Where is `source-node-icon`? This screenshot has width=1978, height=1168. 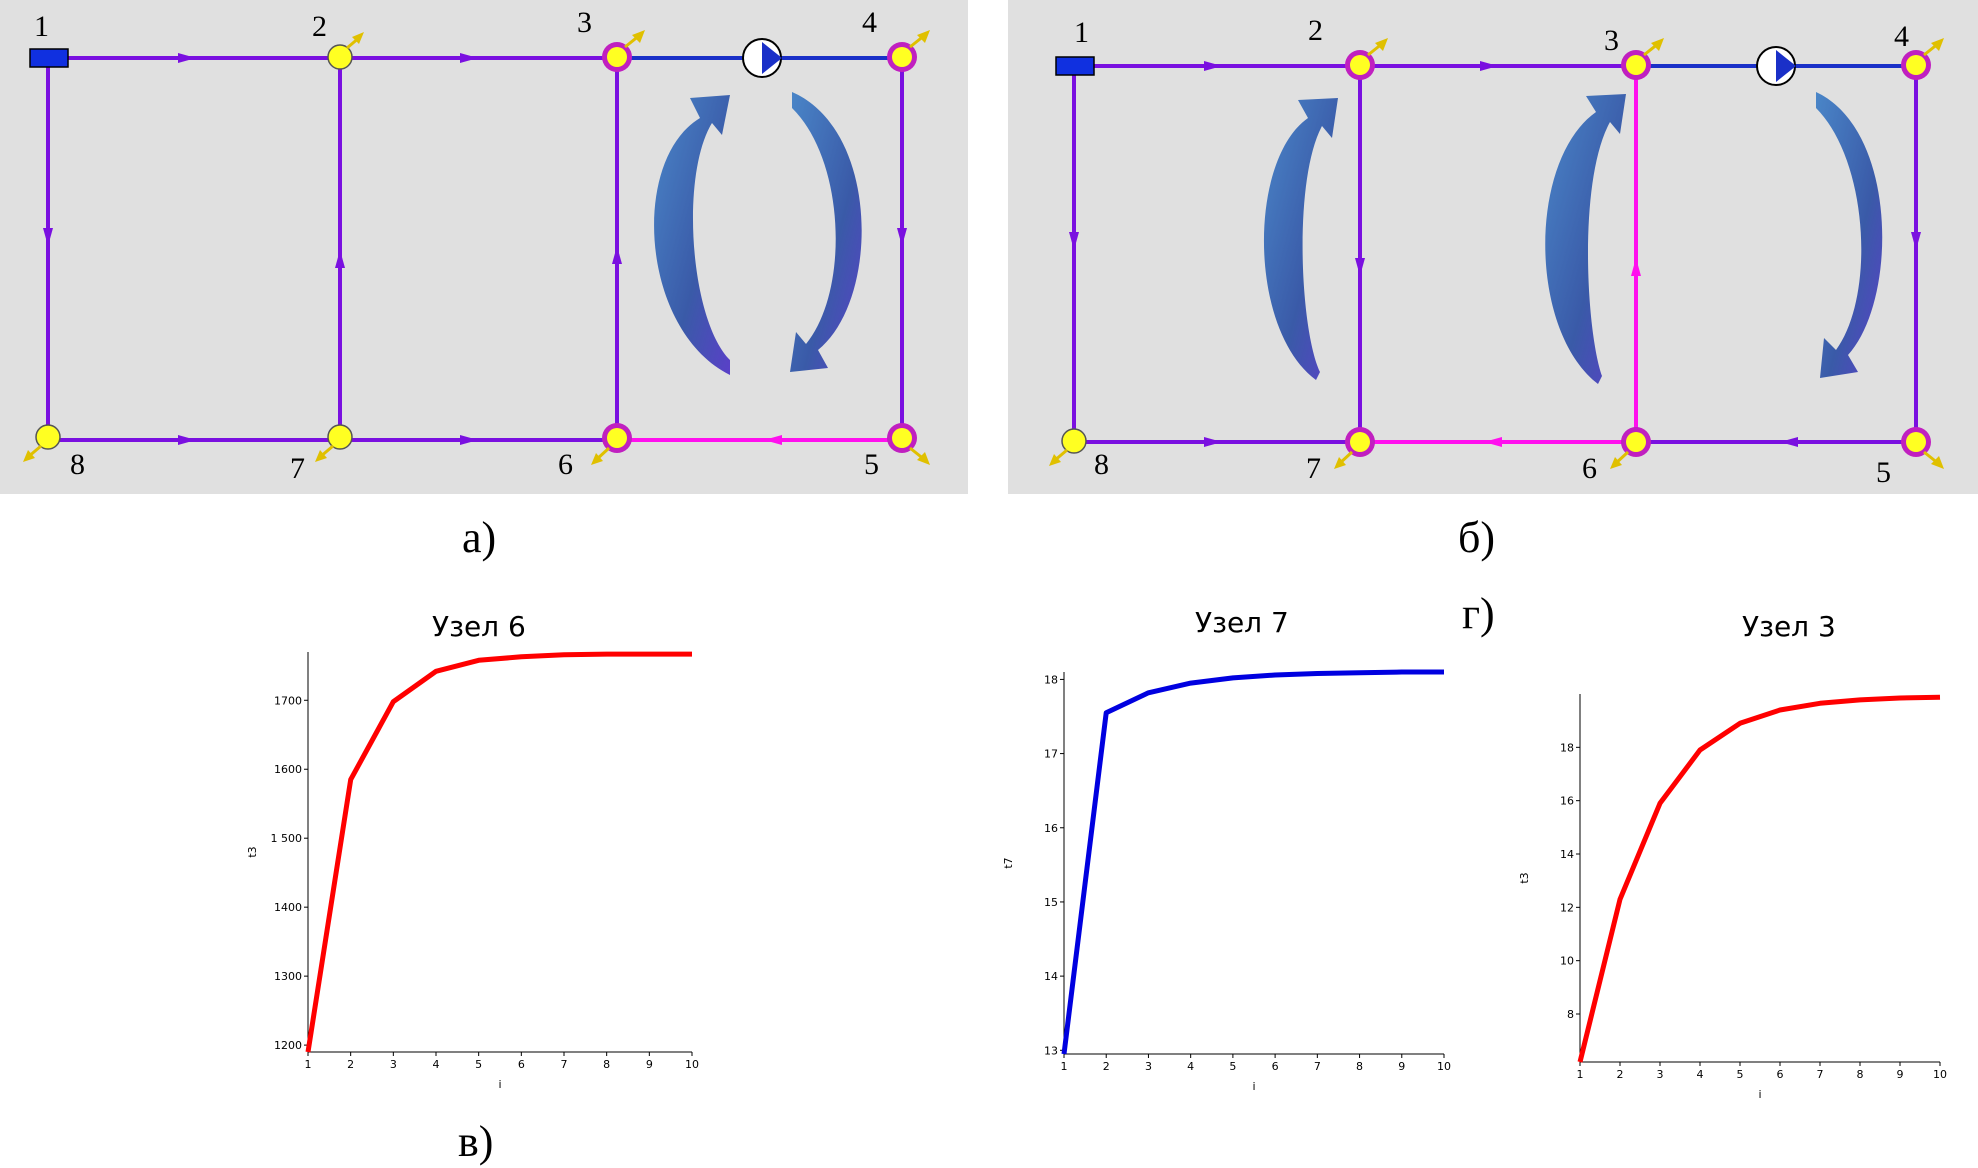
source-node-icon is located at coordinates (1075, 66).